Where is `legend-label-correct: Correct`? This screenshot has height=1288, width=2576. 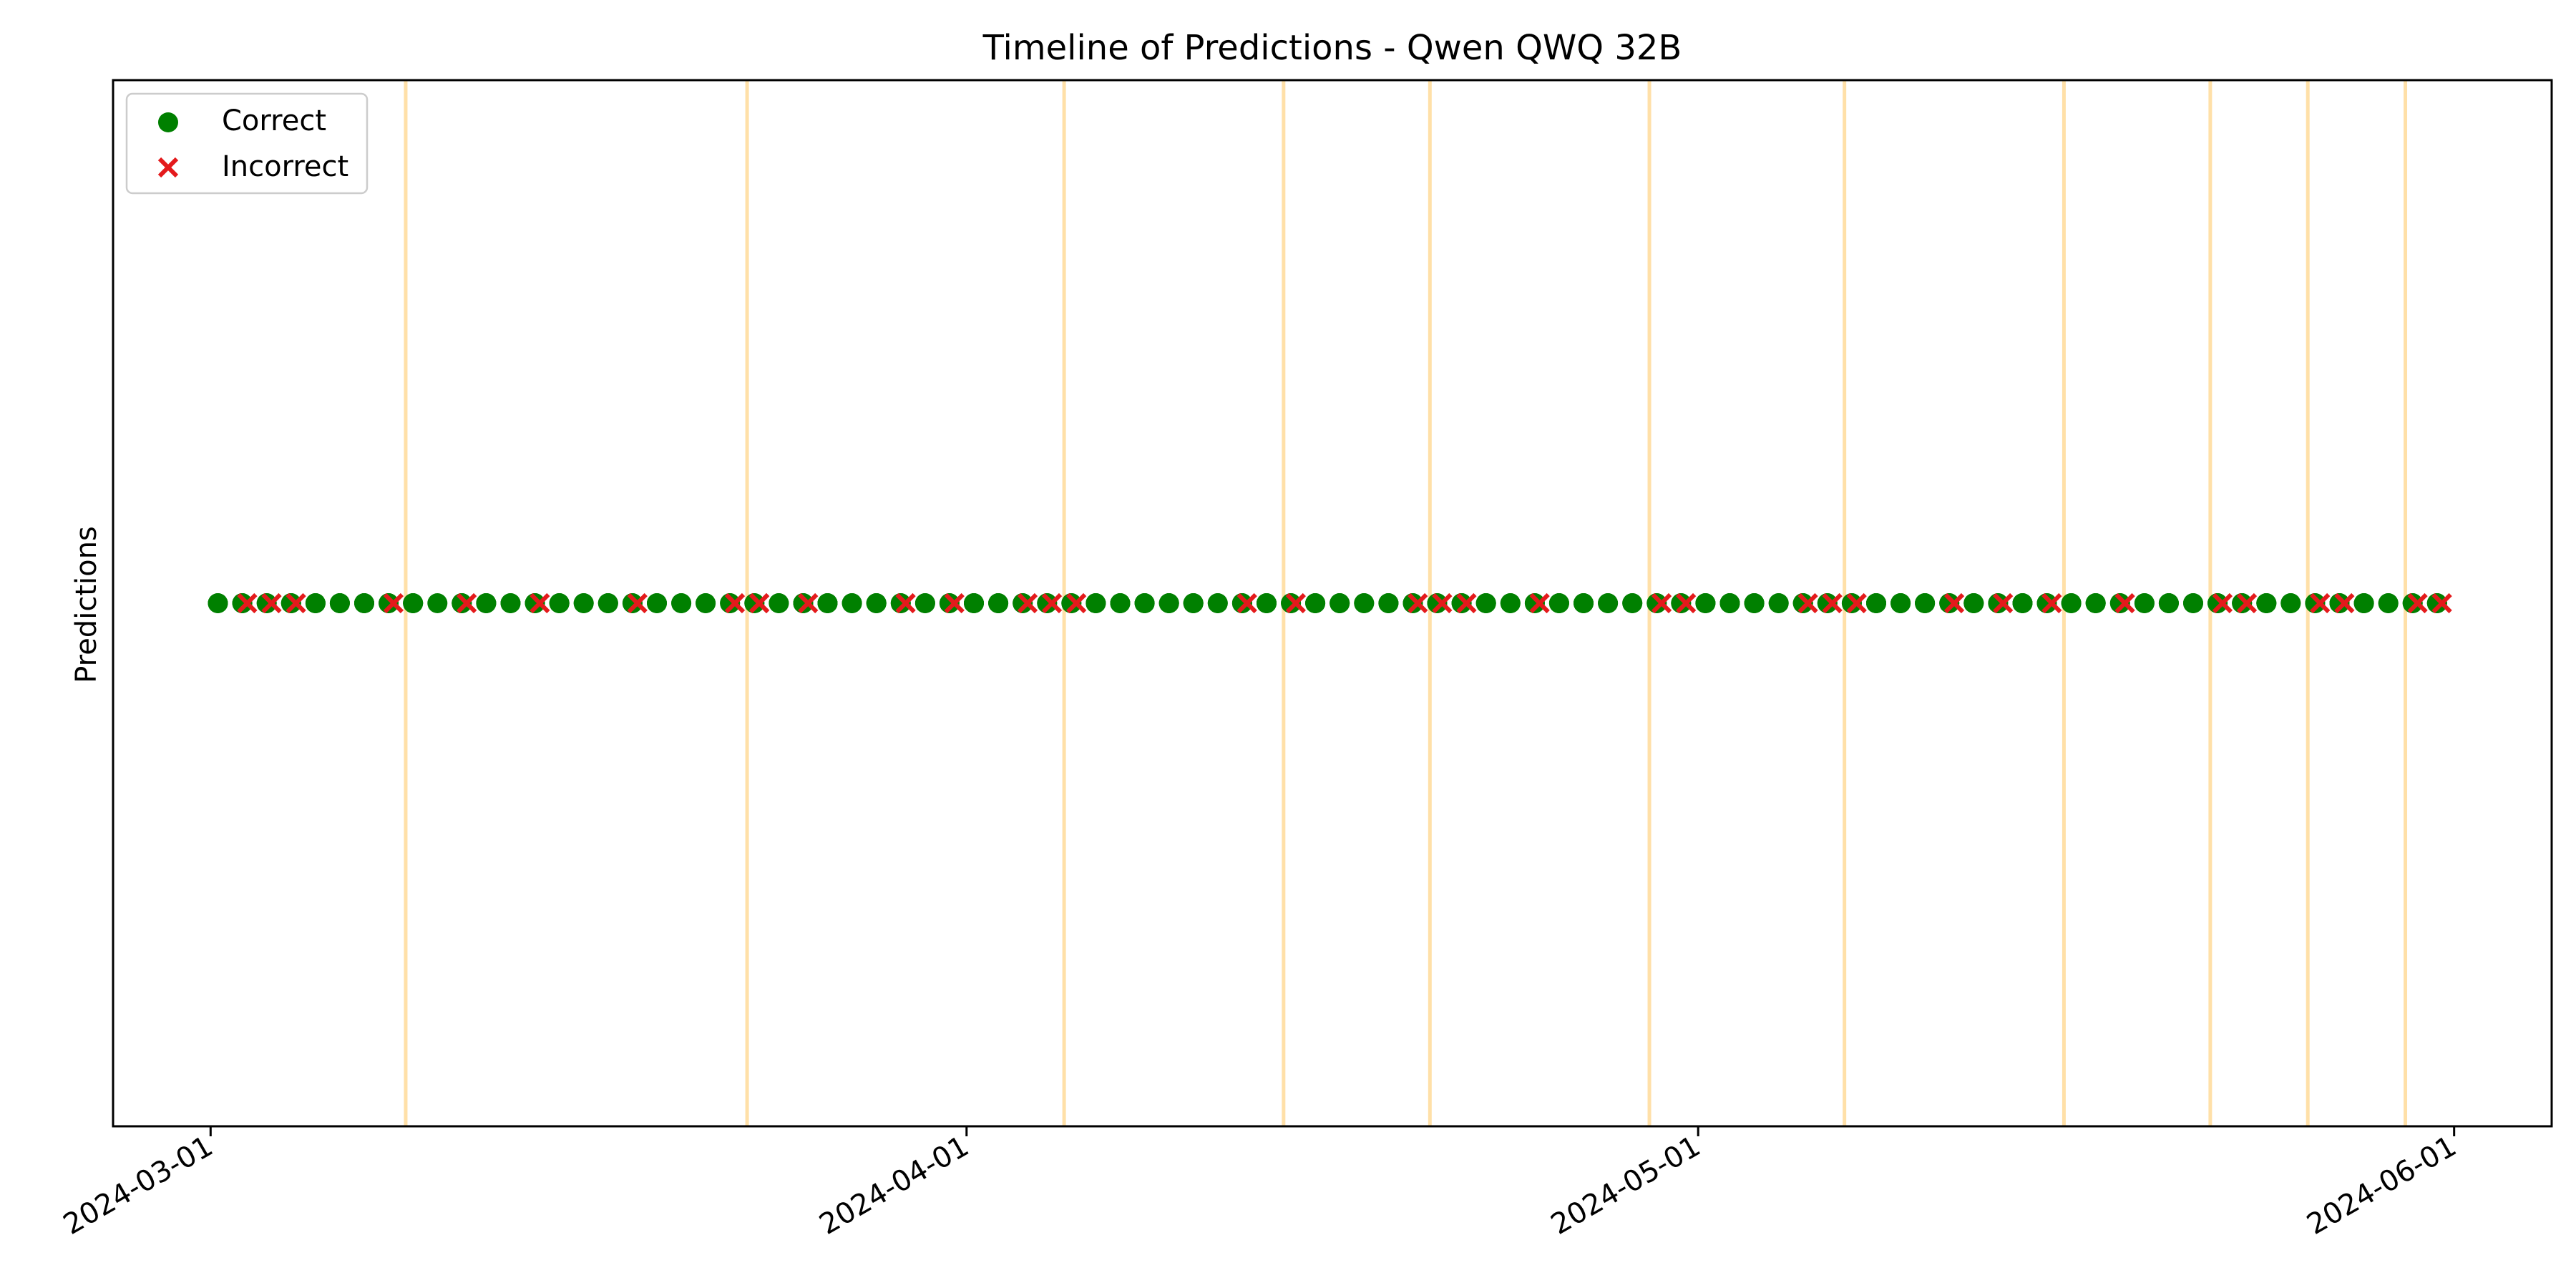 legend-label-correct: Correct is located at coordinates (274, 120).